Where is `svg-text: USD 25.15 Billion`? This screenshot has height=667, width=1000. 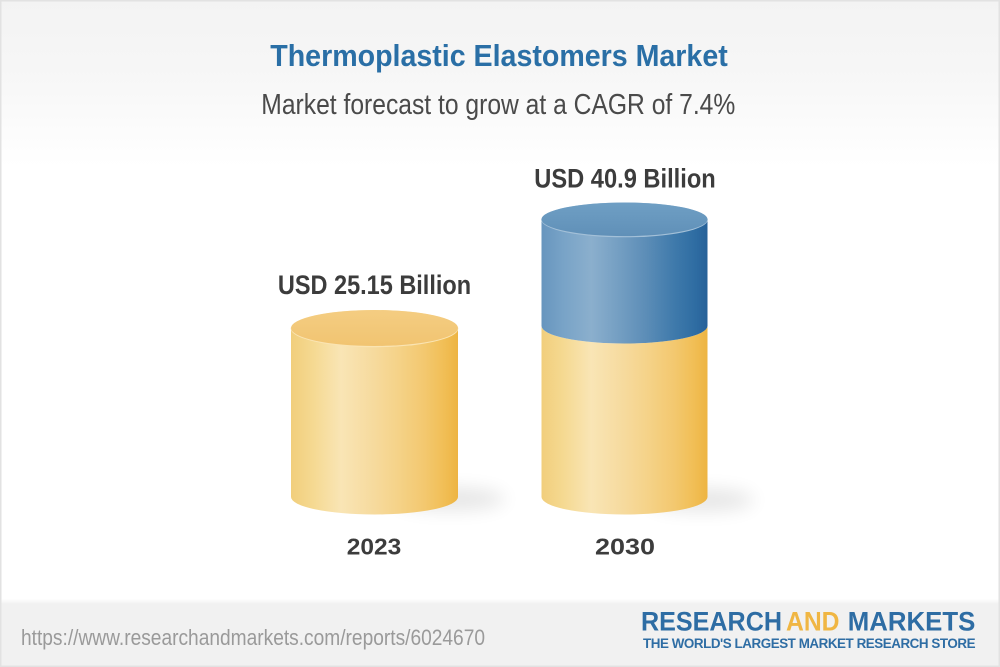 svg-text: USD 25.15 Billion is located at coordinates (374, 285).